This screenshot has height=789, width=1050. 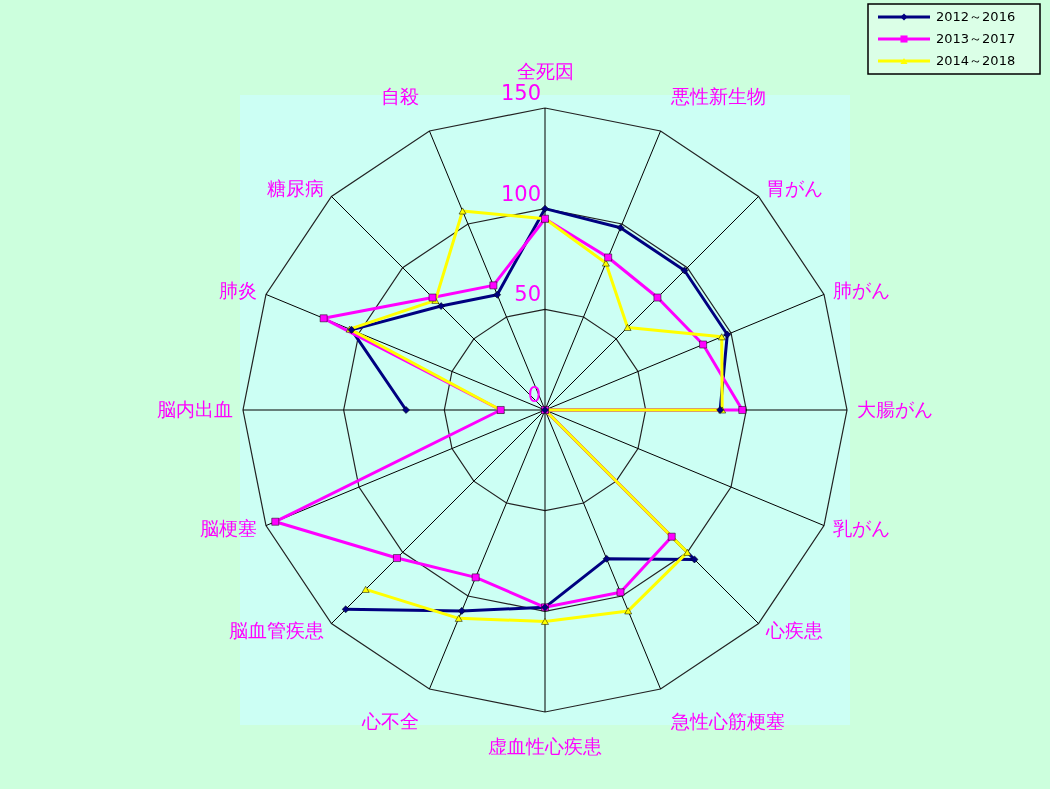 What do you see at coordinates (862, 528) in the screenshot?
I see `spoke-label: 乳がん` at bounding box center [862, 528].